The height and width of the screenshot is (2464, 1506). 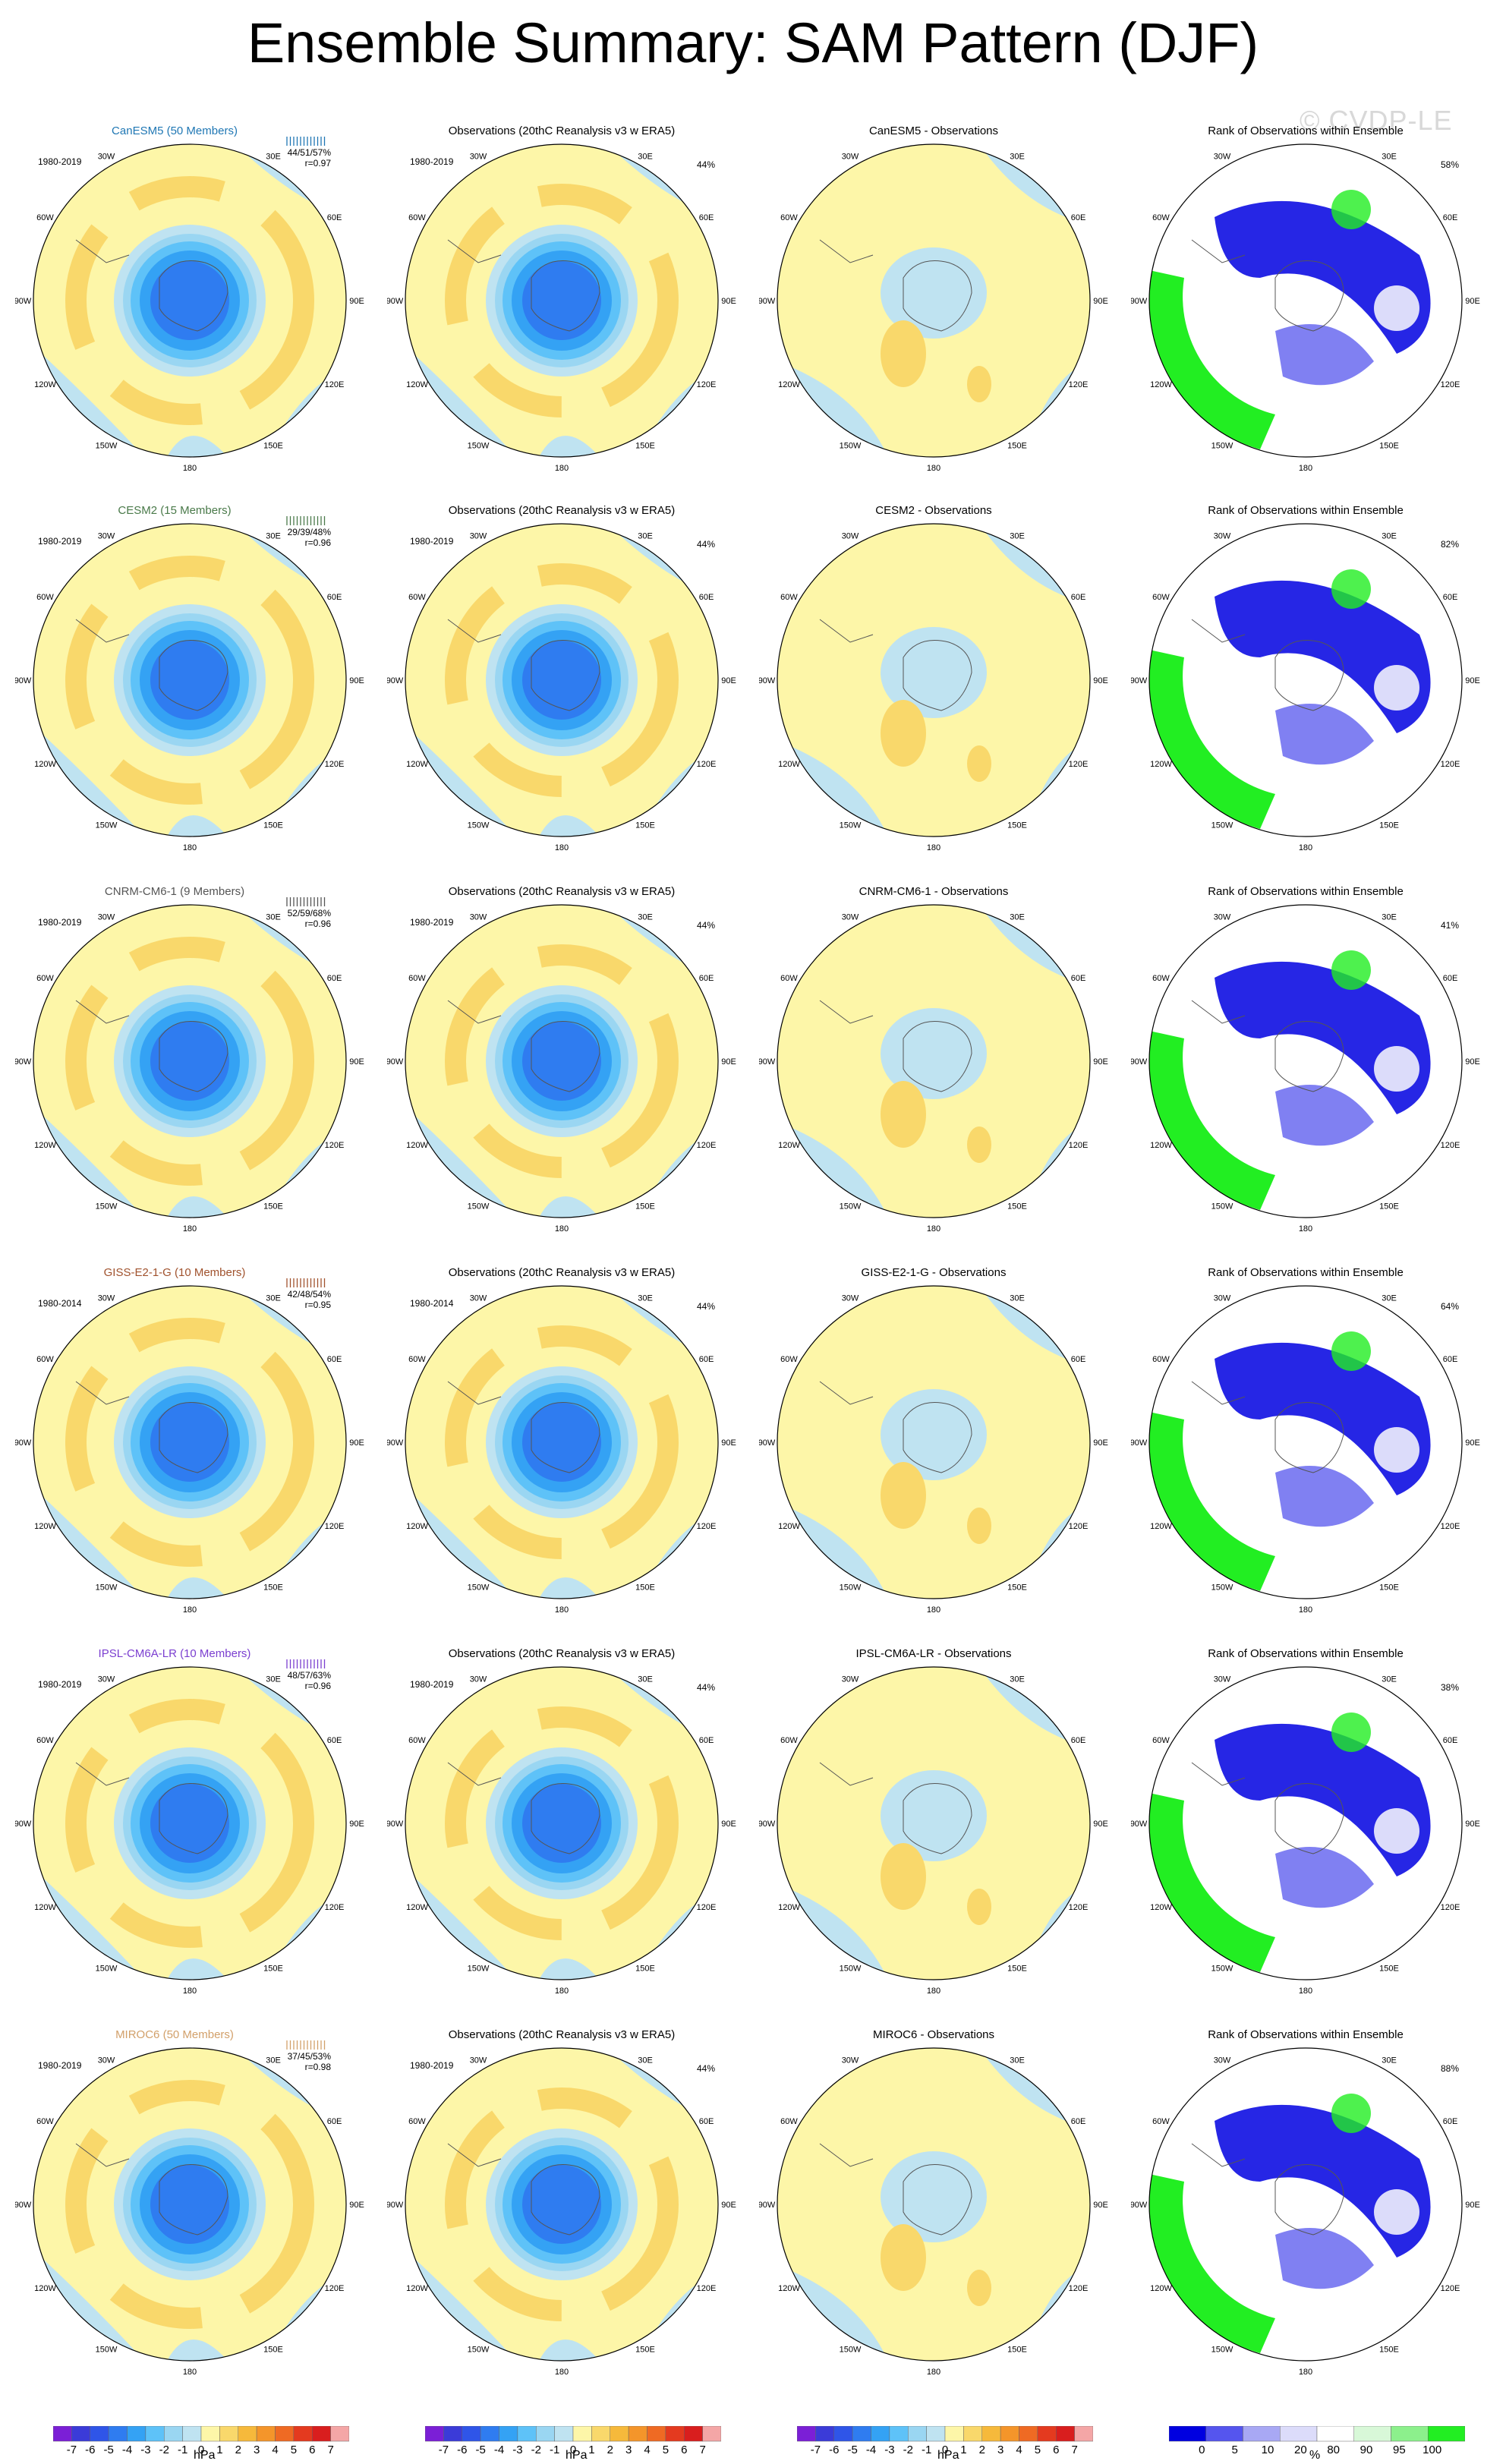 What do you see at coordinates (948, 2455) in the screenshot?
I see `colorbar-unit: hPa` at bounding box center [948, 2455].